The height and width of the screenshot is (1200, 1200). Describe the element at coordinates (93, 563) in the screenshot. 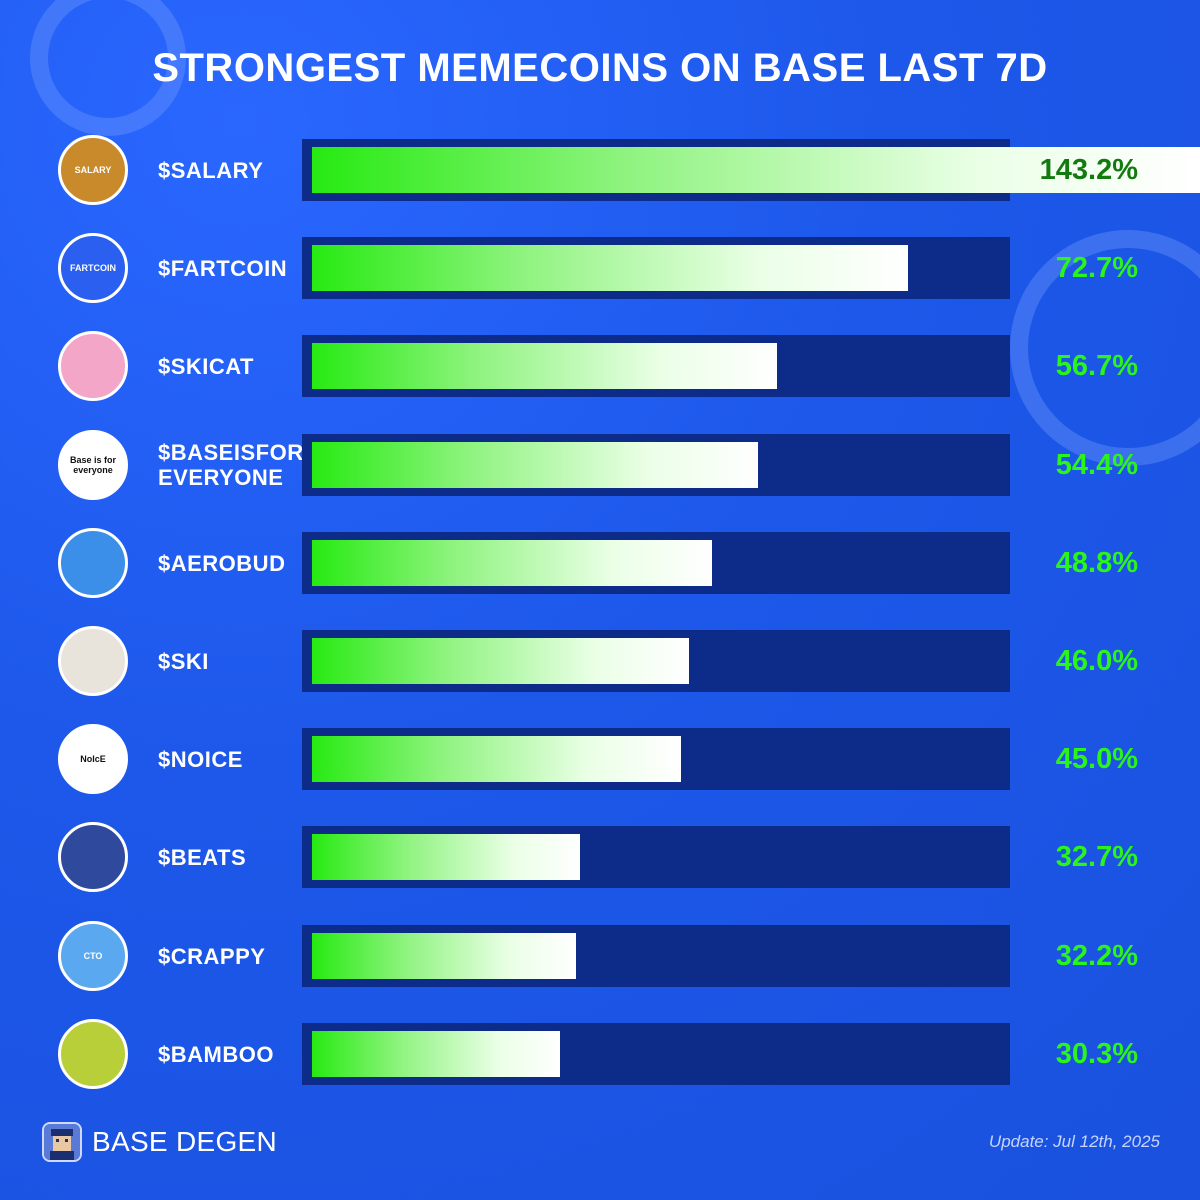

I see `golden-retriever-icon` at that location.